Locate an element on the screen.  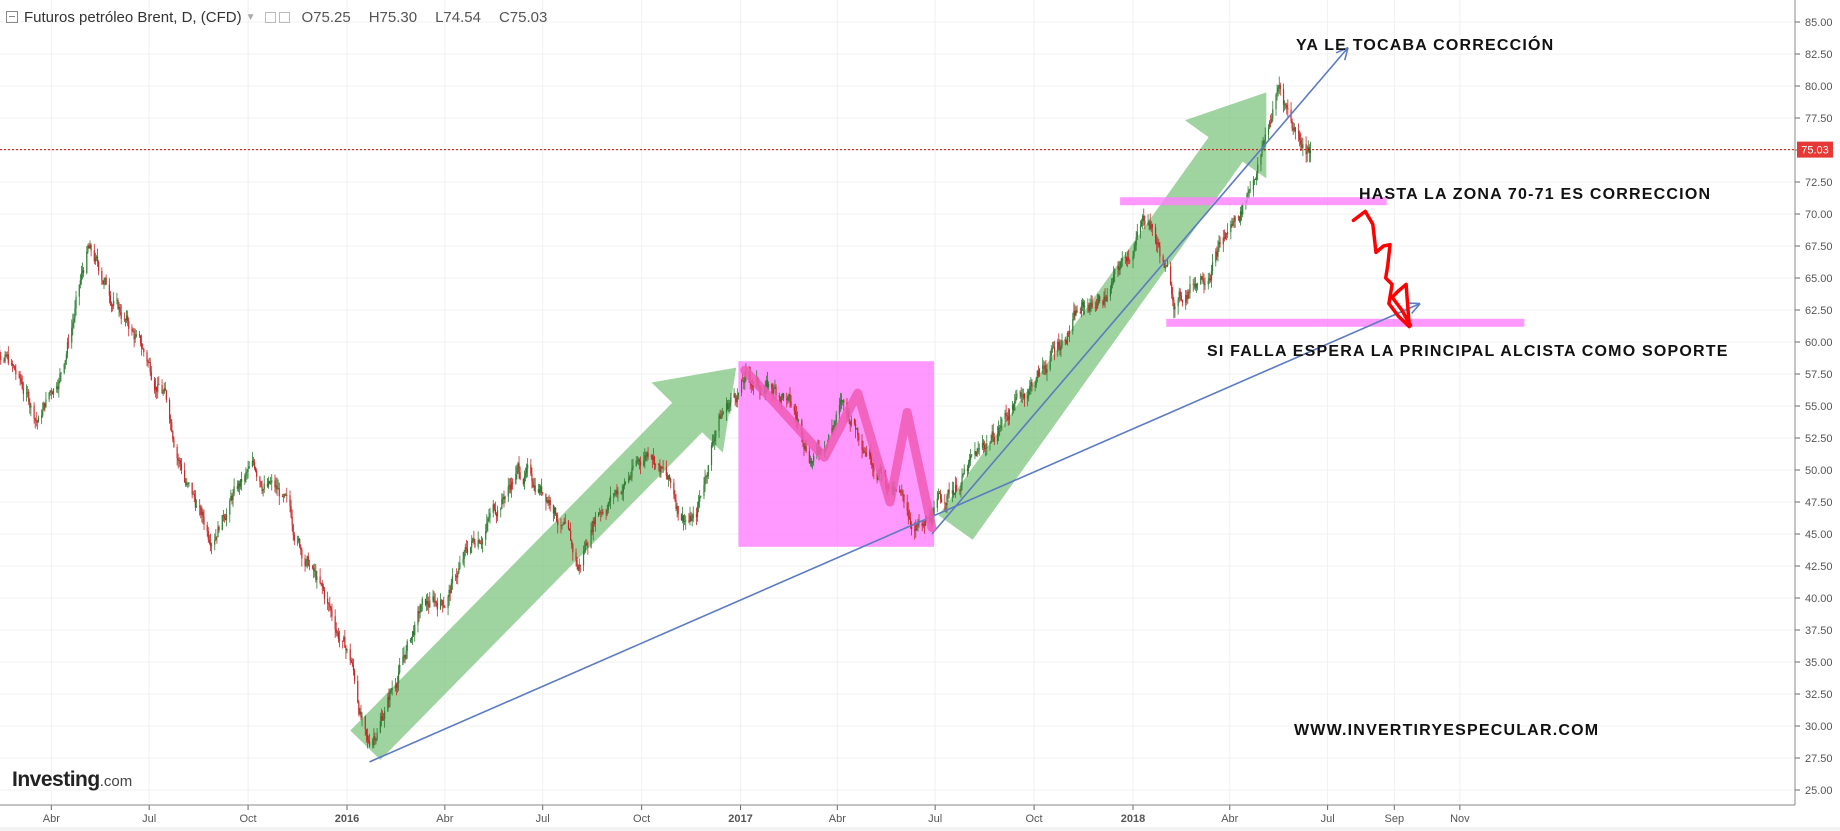
settings-icon is located at coordinates (271, 17).